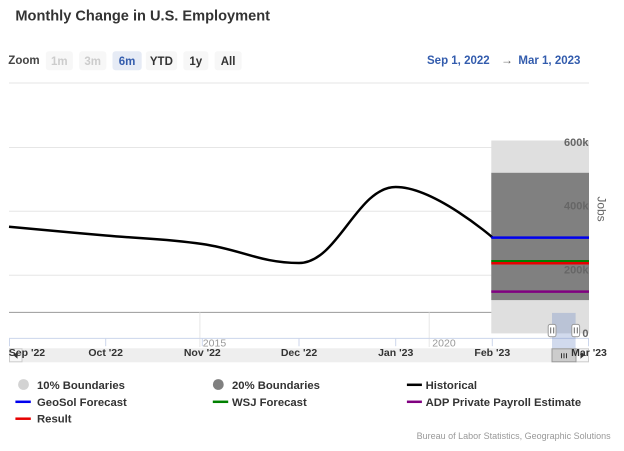  Describe the element at coordinates (576, 206) in the screenshot. I see `svg-text: 400k` at that location.